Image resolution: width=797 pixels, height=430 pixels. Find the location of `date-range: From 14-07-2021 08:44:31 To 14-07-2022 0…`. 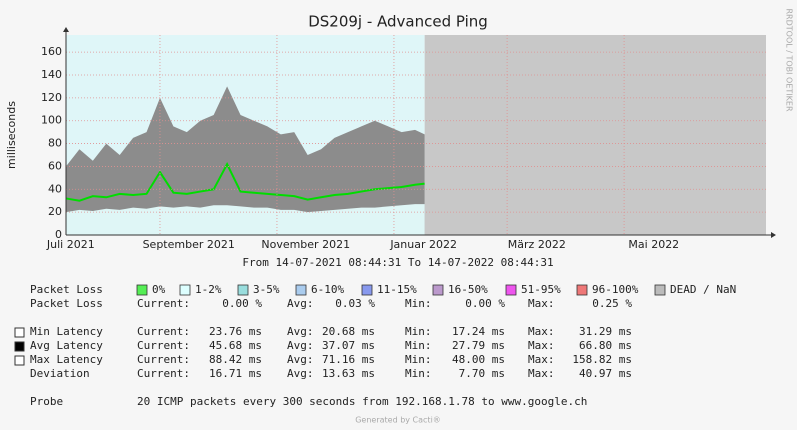

date-range: From 14-07-2021 08:44:31 To 14-07-2022 0… is located at coordinates (397, 262).